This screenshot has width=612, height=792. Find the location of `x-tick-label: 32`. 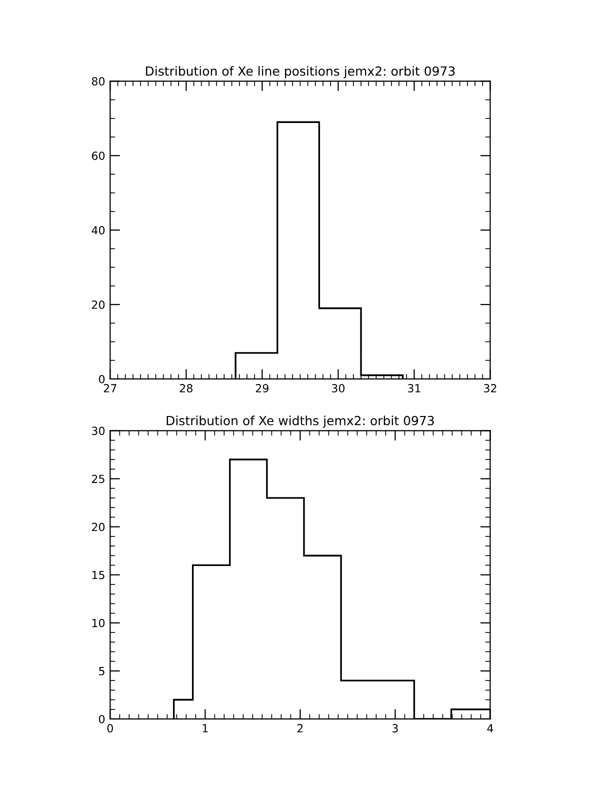

x-tick-label: 32 is located at coordinates (490, 388).